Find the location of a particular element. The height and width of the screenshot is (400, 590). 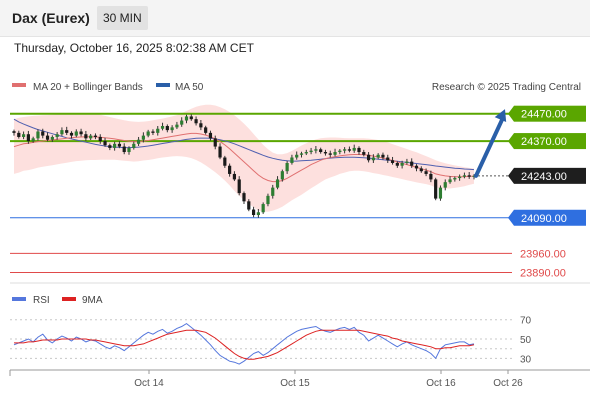

x-tick-label: Oct 14 is located at coordinates (149, 383).